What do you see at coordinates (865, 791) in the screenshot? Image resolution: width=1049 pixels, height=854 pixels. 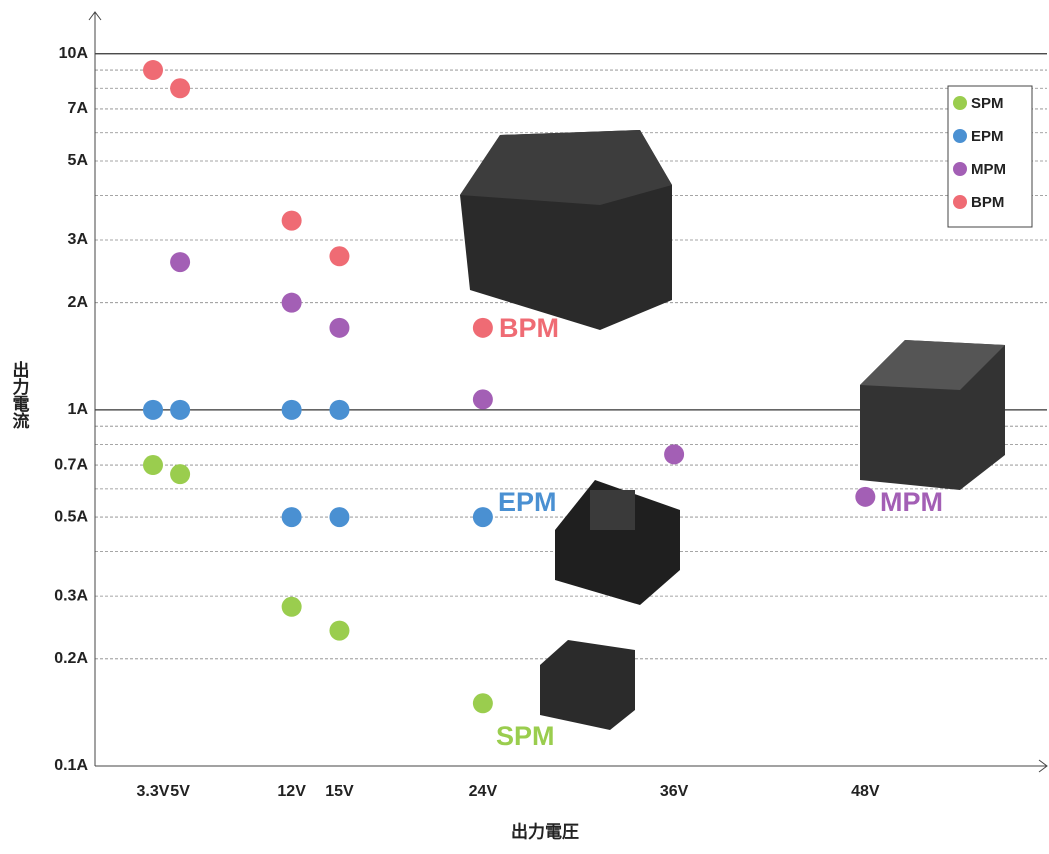 I see `x-tick-label: 48V` at bounding box center [865, 791].